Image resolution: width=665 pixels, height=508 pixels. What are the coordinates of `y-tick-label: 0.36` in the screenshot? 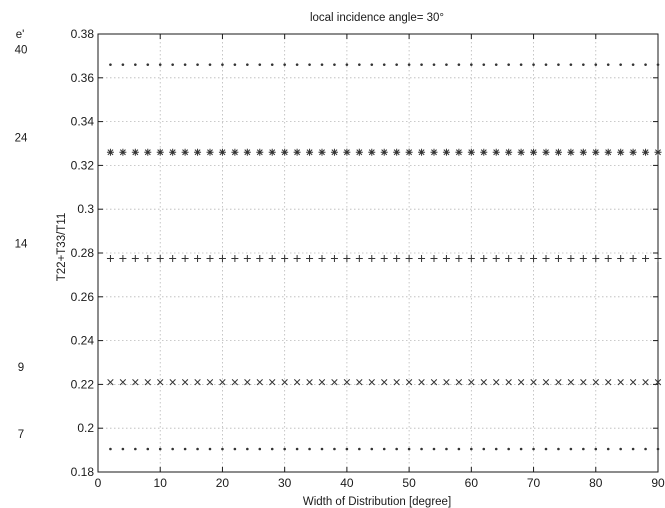 It's located at (83, 78).